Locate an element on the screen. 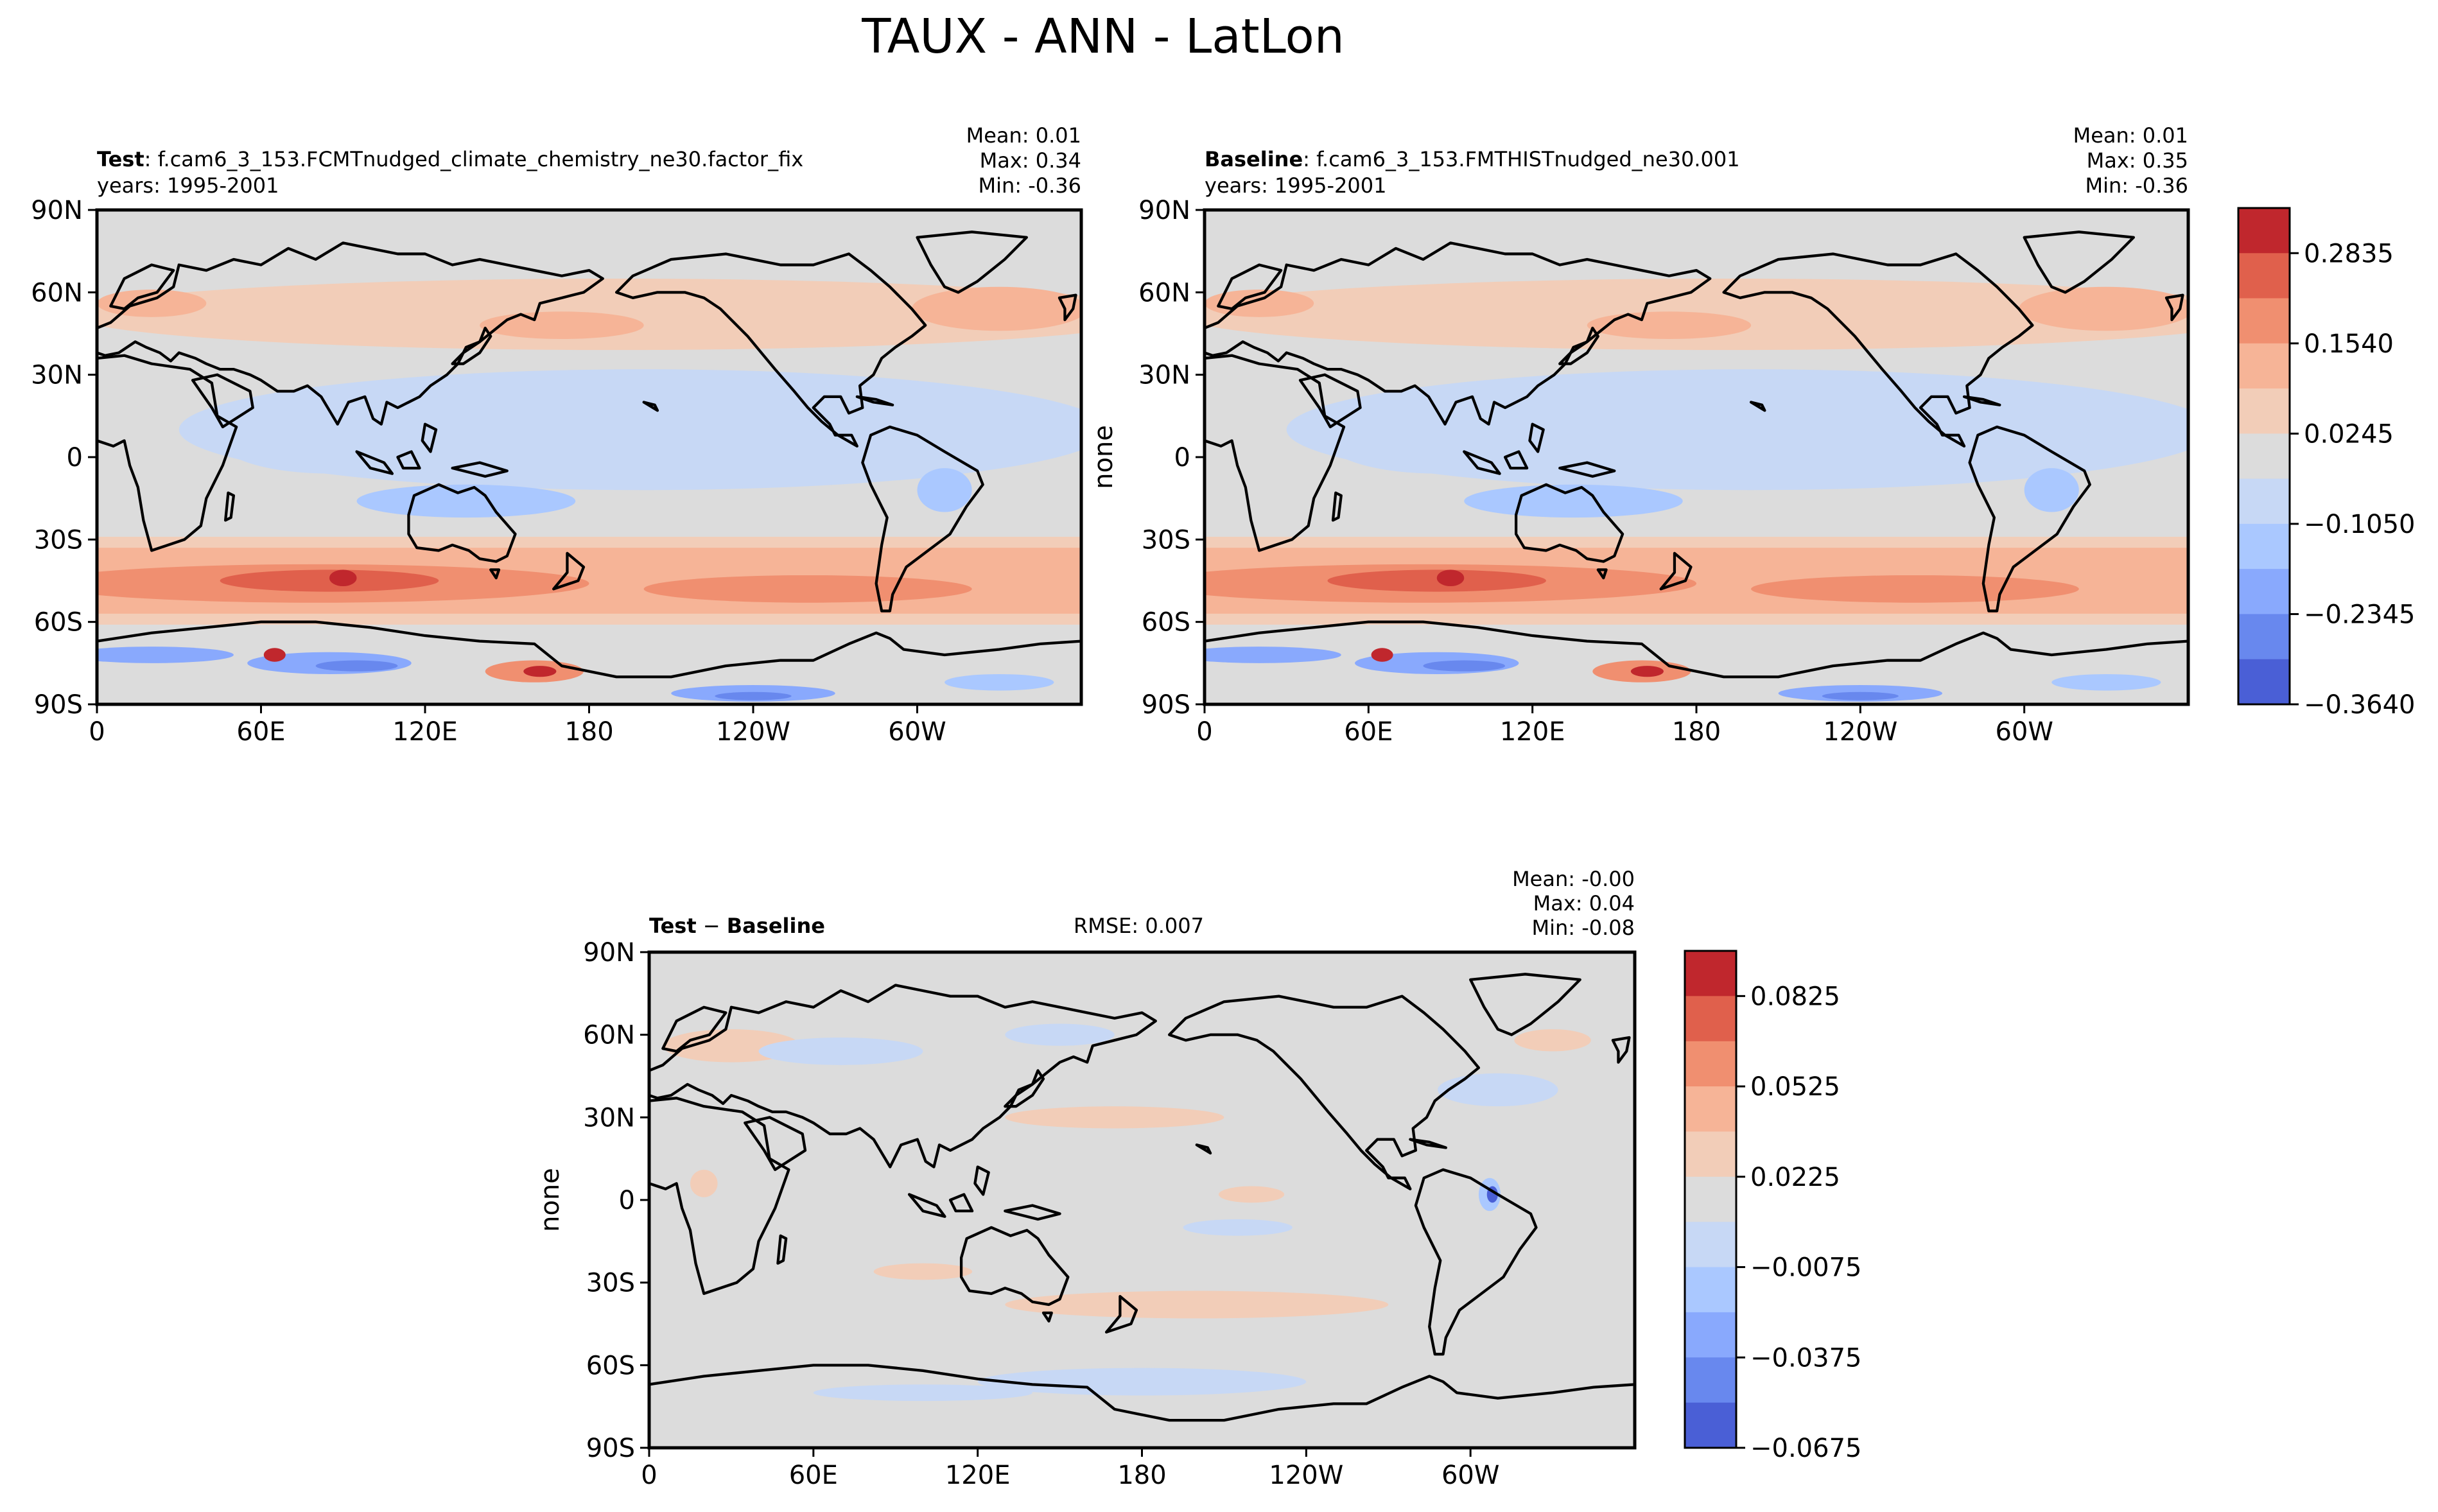 The width and height of the screenshot is (2438, 1512). colorbar-tick-label: −0.0075 is located at coordinates (1806, 1268).